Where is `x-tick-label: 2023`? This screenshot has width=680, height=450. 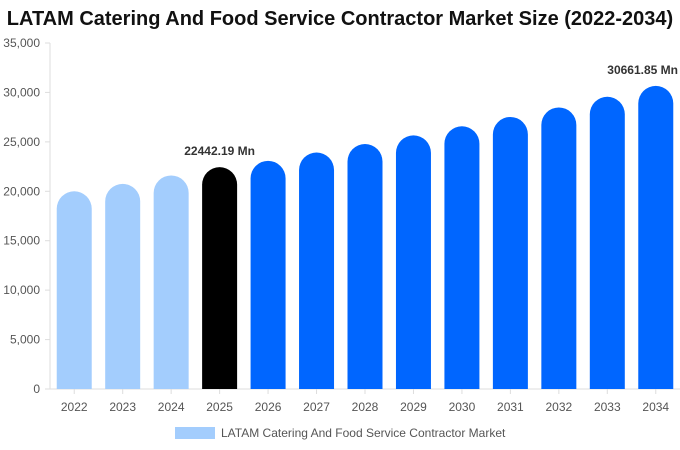
x-tick-label: 2023 is located at coordinates (122, 407).